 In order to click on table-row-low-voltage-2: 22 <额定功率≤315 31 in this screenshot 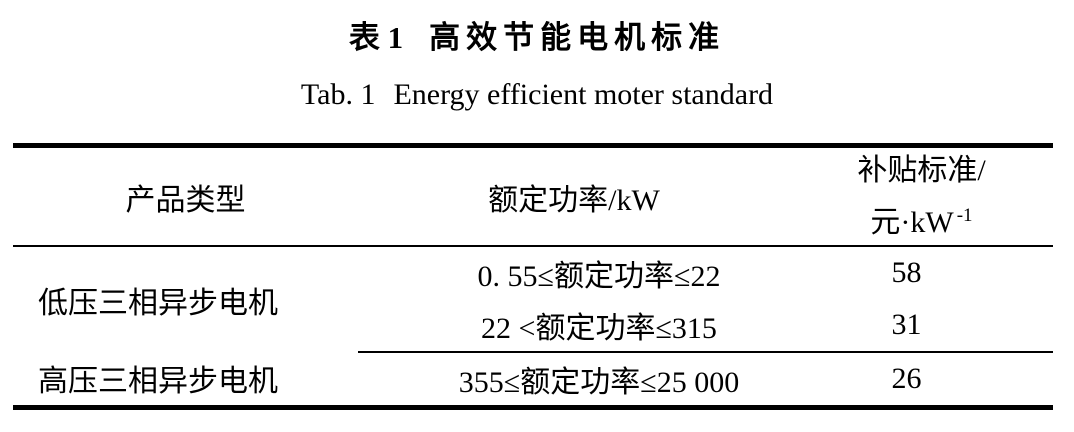, I will do `click(533, 325)`.